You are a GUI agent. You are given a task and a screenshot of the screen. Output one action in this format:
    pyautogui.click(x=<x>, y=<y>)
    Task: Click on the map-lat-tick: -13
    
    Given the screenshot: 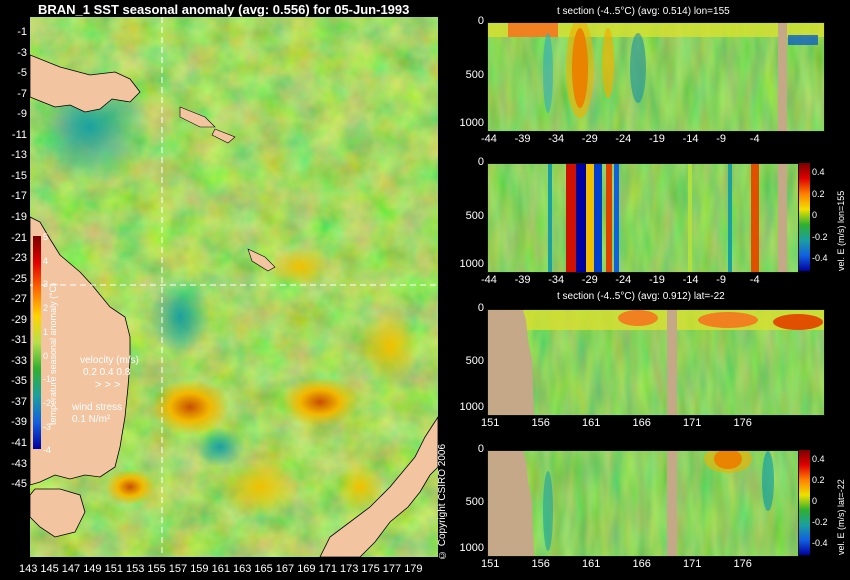 What is the action you would take?
    pyautogui.click(x=19, y=155)
    